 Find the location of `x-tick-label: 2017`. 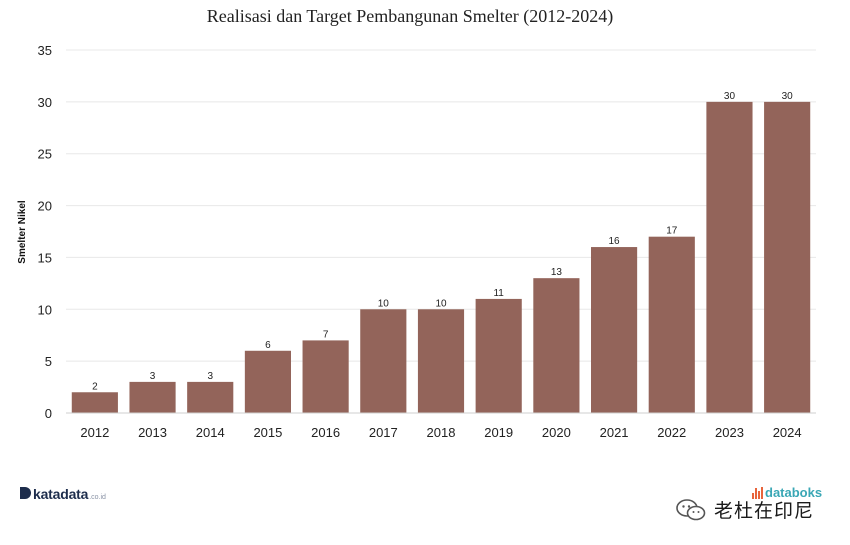

x-tick-label: 2017 is located at coordinates (383, 432).